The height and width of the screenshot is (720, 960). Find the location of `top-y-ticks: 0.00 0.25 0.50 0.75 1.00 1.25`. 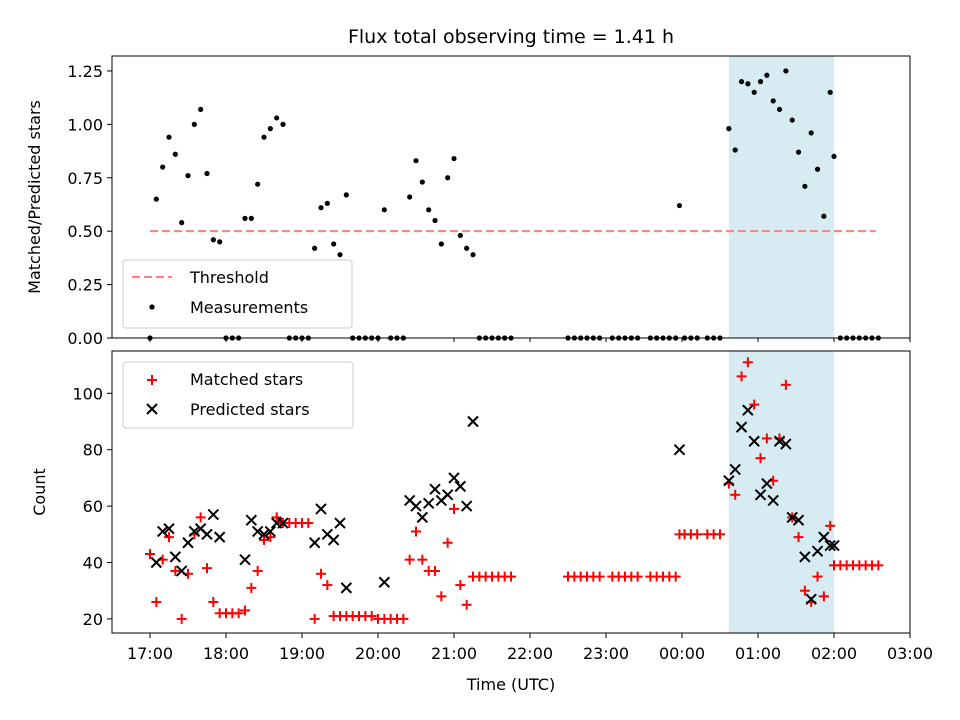

top-y-ticks: 0.00 0.25 0.50 0.75 1.00 1.25 is located at coordinates (89, 205).